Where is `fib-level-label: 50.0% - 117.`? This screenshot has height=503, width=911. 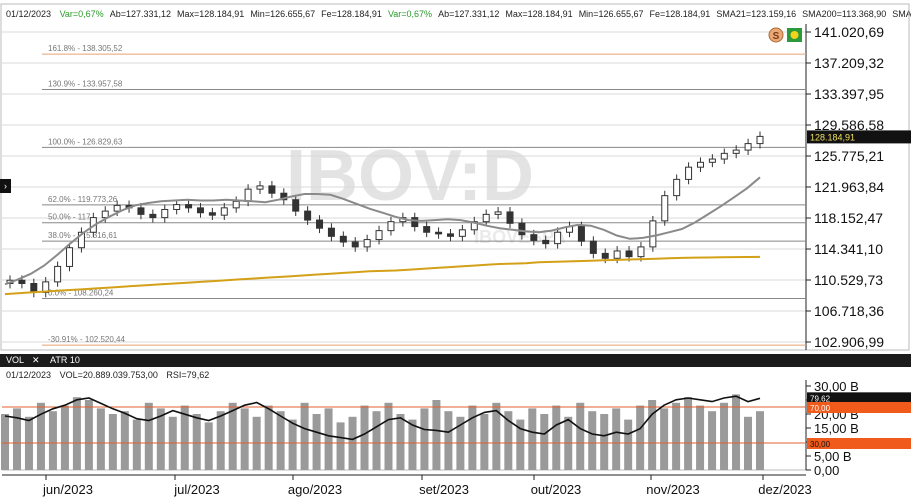
fib-level-label: 50.0% - 117. is located at coordinates (70, 217).